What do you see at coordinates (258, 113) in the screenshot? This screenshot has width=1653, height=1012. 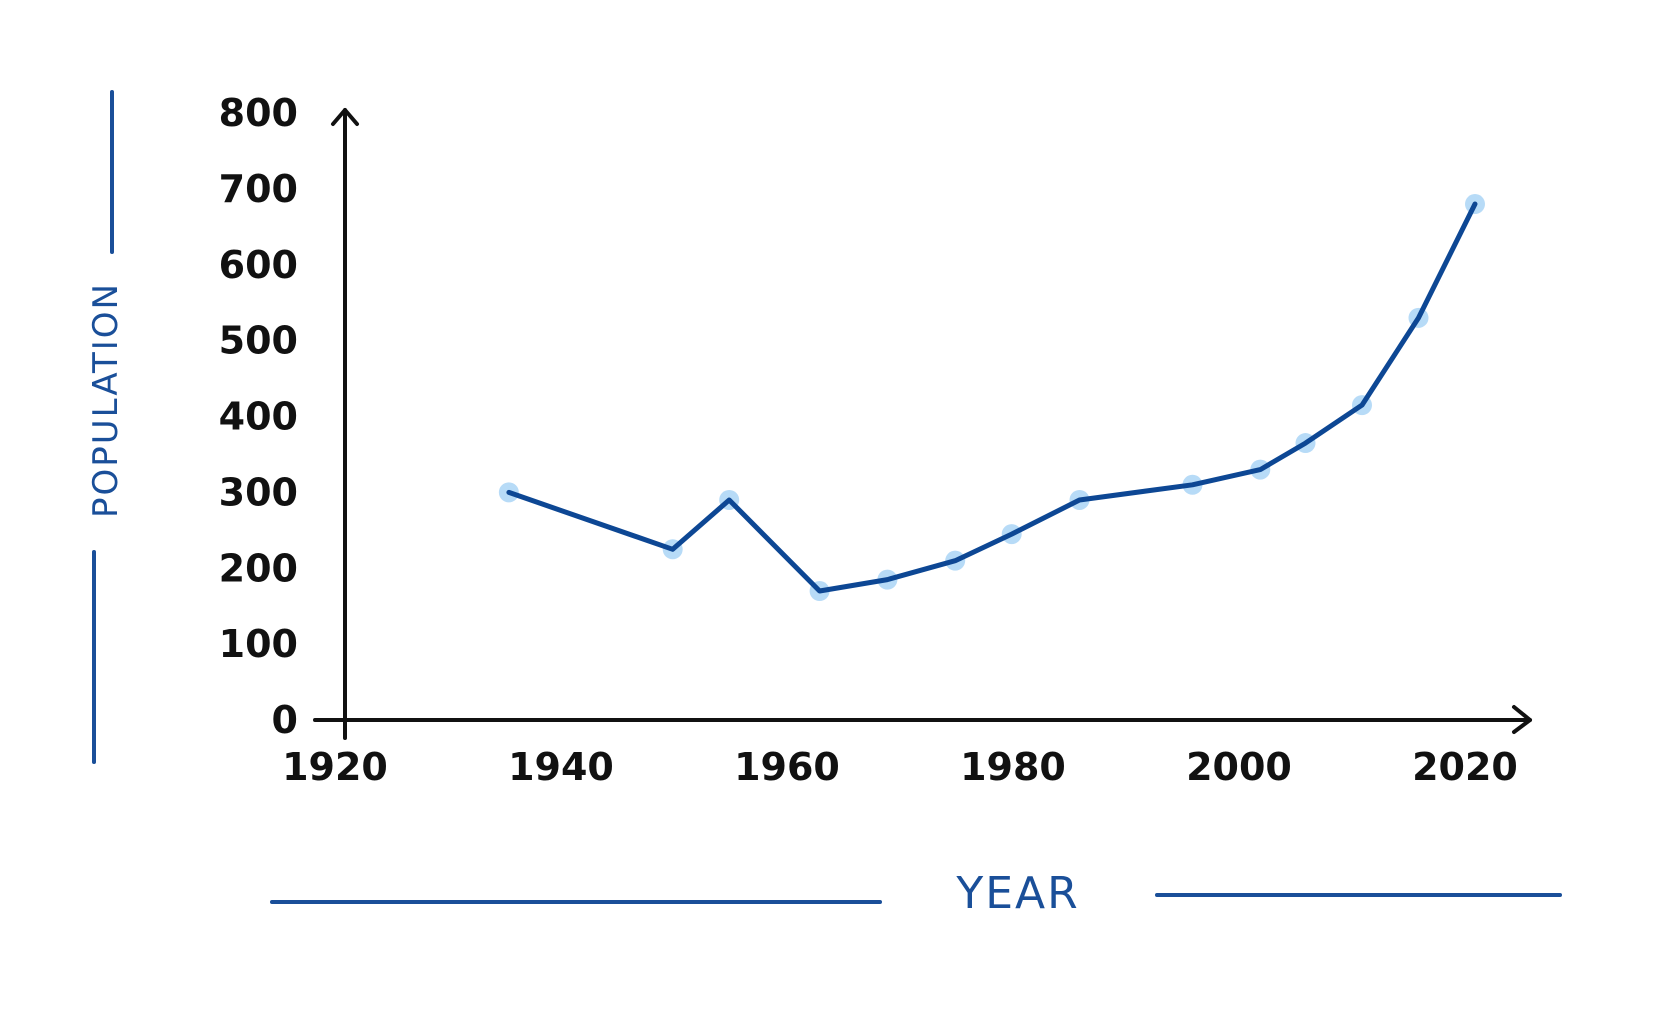 I see `y-tick-label: 800` at bounding box center [258, 113].